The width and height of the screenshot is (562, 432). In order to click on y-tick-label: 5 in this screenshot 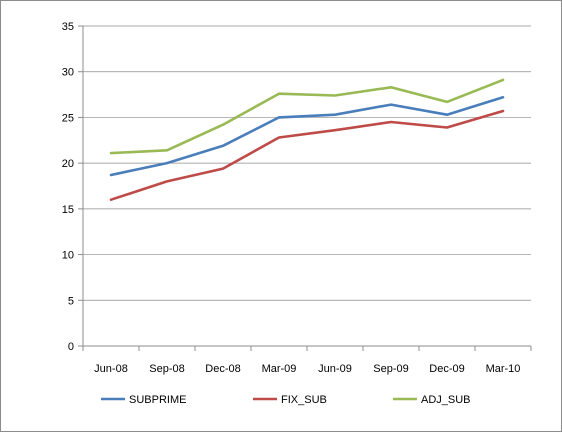, I will do `click(71, 301)`.